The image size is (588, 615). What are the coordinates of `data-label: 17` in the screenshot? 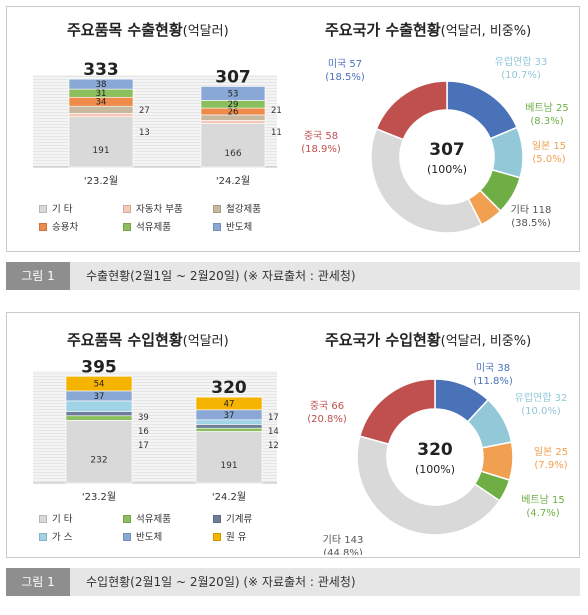 It's located at (143, 446).